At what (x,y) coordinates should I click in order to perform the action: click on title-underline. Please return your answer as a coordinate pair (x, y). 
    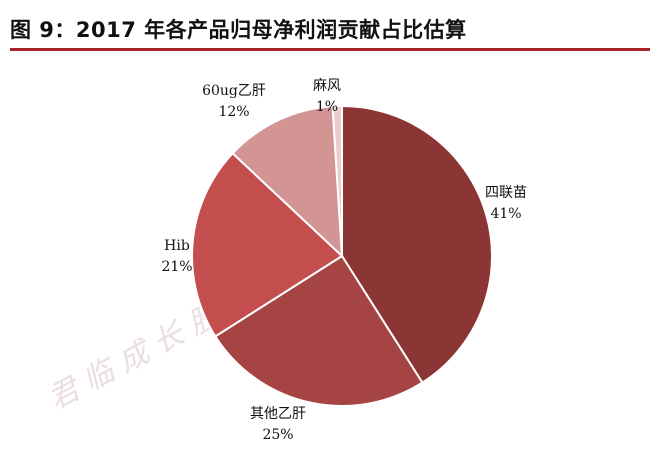
    Looking at the image, I should click on (330, 49).